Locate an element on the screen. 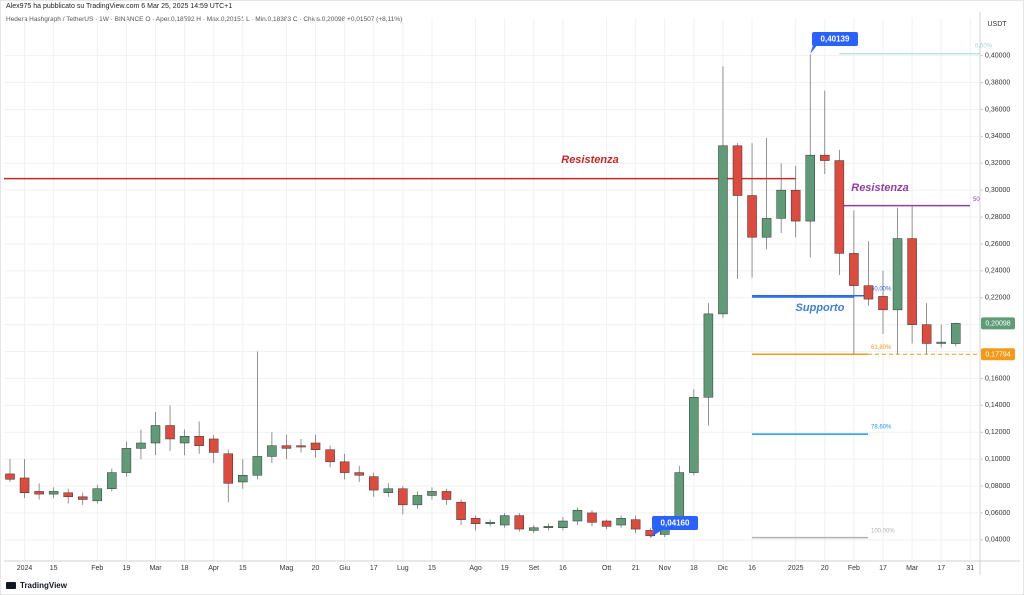 The width and height of the screenshot is (1024, 595). fib-label: 61,80% is located at coordinates (881, 348).